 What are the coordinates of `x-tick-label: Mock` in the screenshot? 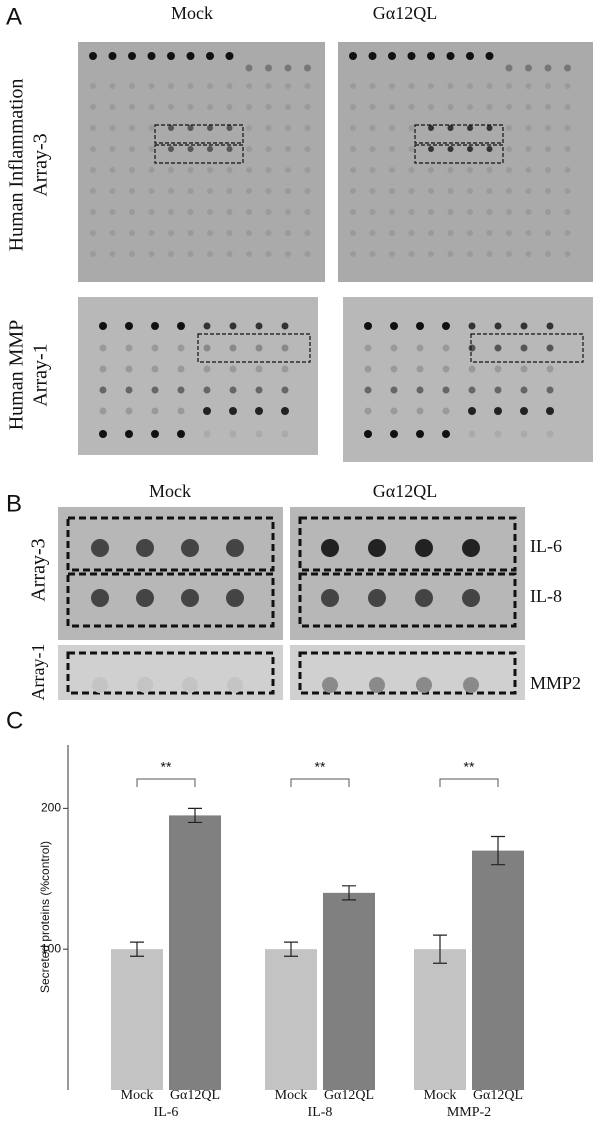 It's located at (291, 1095).